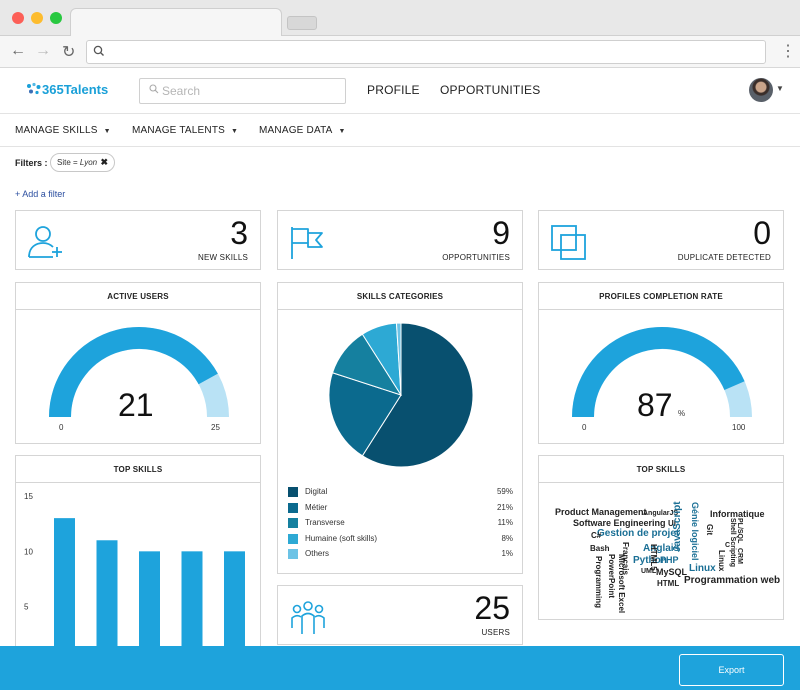 This screenshot has width=800, height=690. What do you see at coordinates (417, 395) in the screenshot?
I see `pie-slice-digital` at bounding box center [417, 395].